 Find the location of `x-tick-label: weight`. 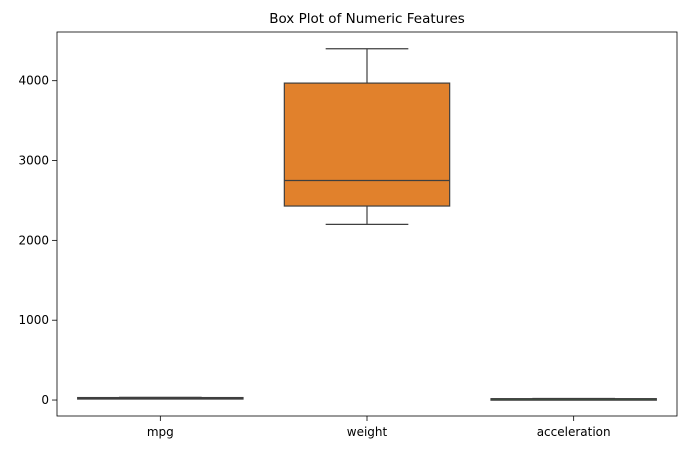

x-tick-label: weight is located at coordinates (367, 432).